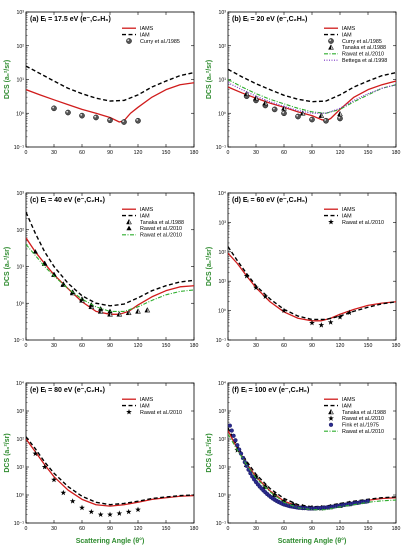  Describe the element at coordinates (67, 200) in the screenshot. I see `panel-title: (c) Eᵢ = 40 eV (e⁻,C₂H₆)` at that location.